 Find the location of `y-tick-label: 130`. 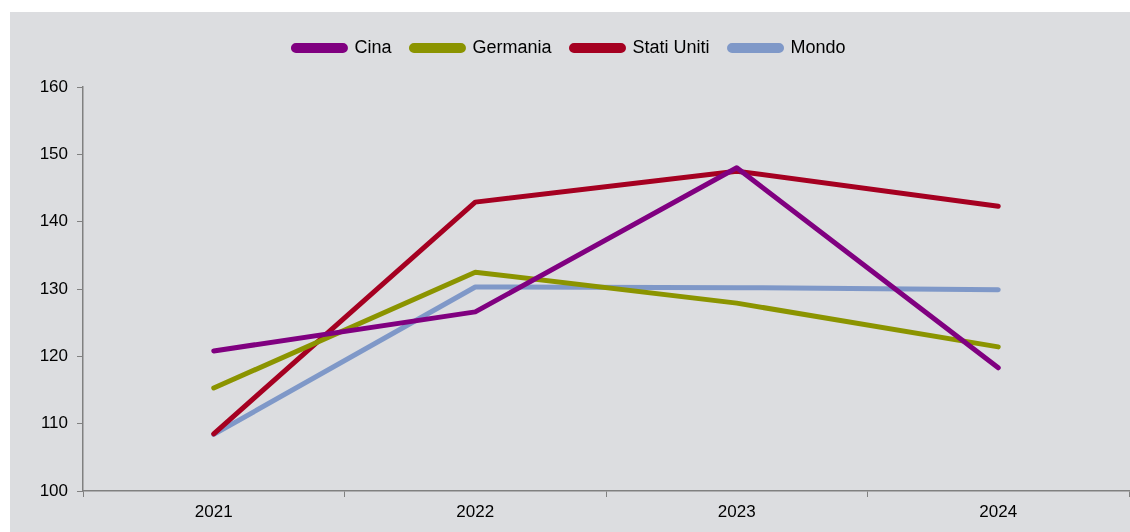

y-tick-label: 130 is located at coordinates (53, 288).